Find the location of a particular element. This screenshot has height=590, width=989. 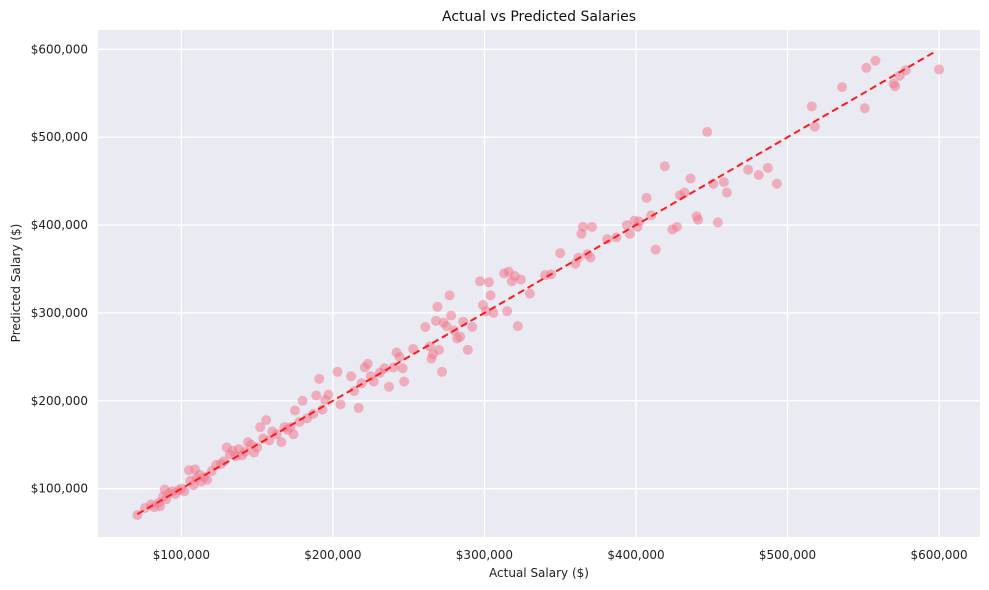

y-tick-label: $600,000 is located at coordinates (59, 49).